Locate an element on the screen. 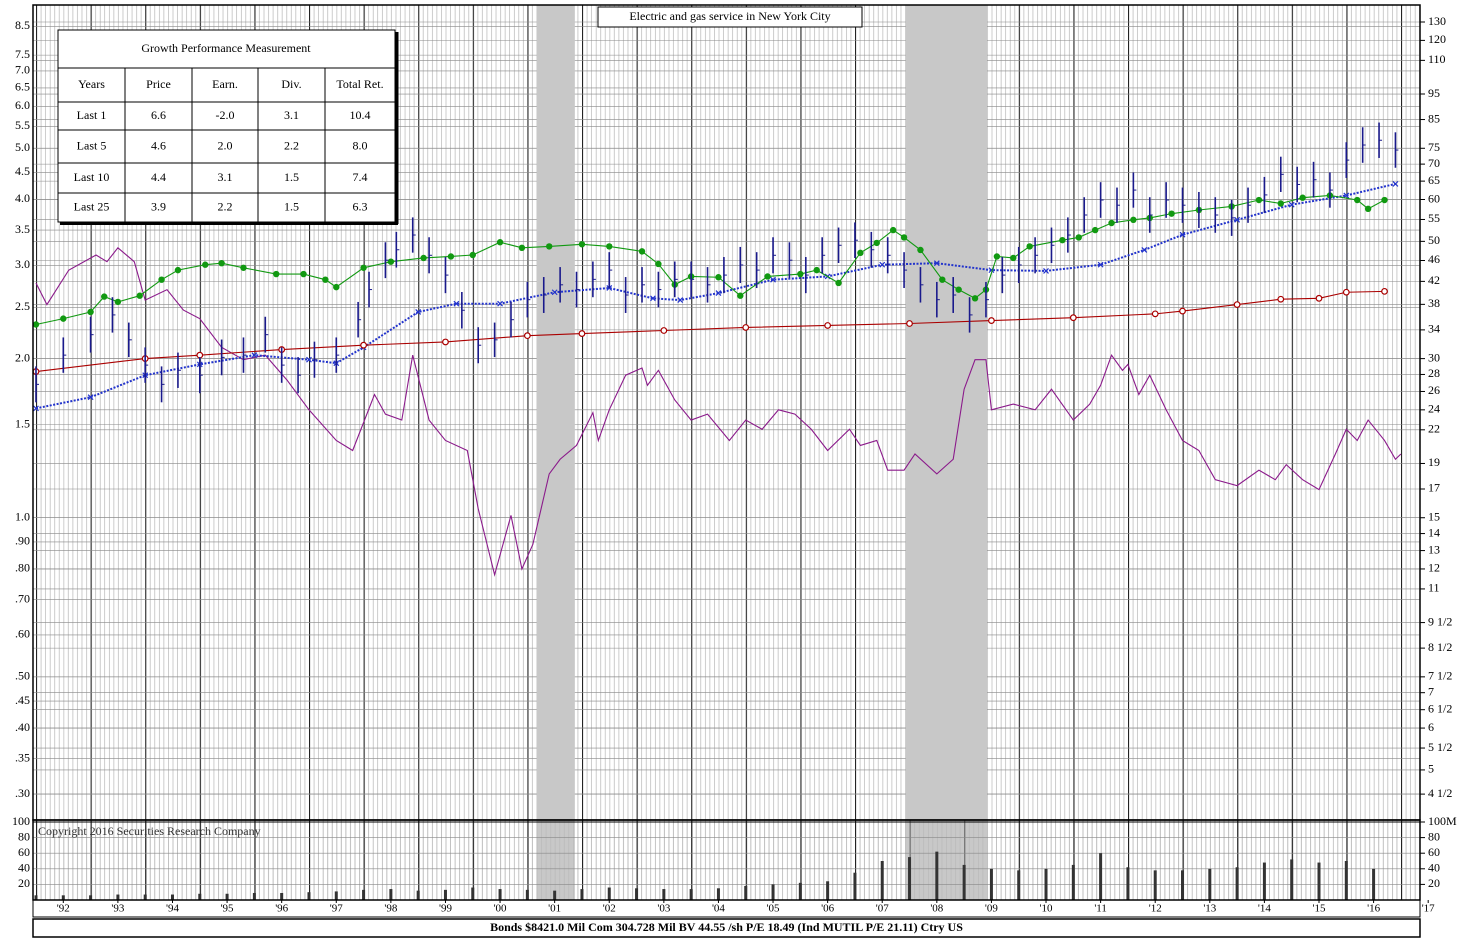 Image resolution: width=1478 pixels, height=939 pixels. y-tick-label: .70 is located at coordinates (22, 598).